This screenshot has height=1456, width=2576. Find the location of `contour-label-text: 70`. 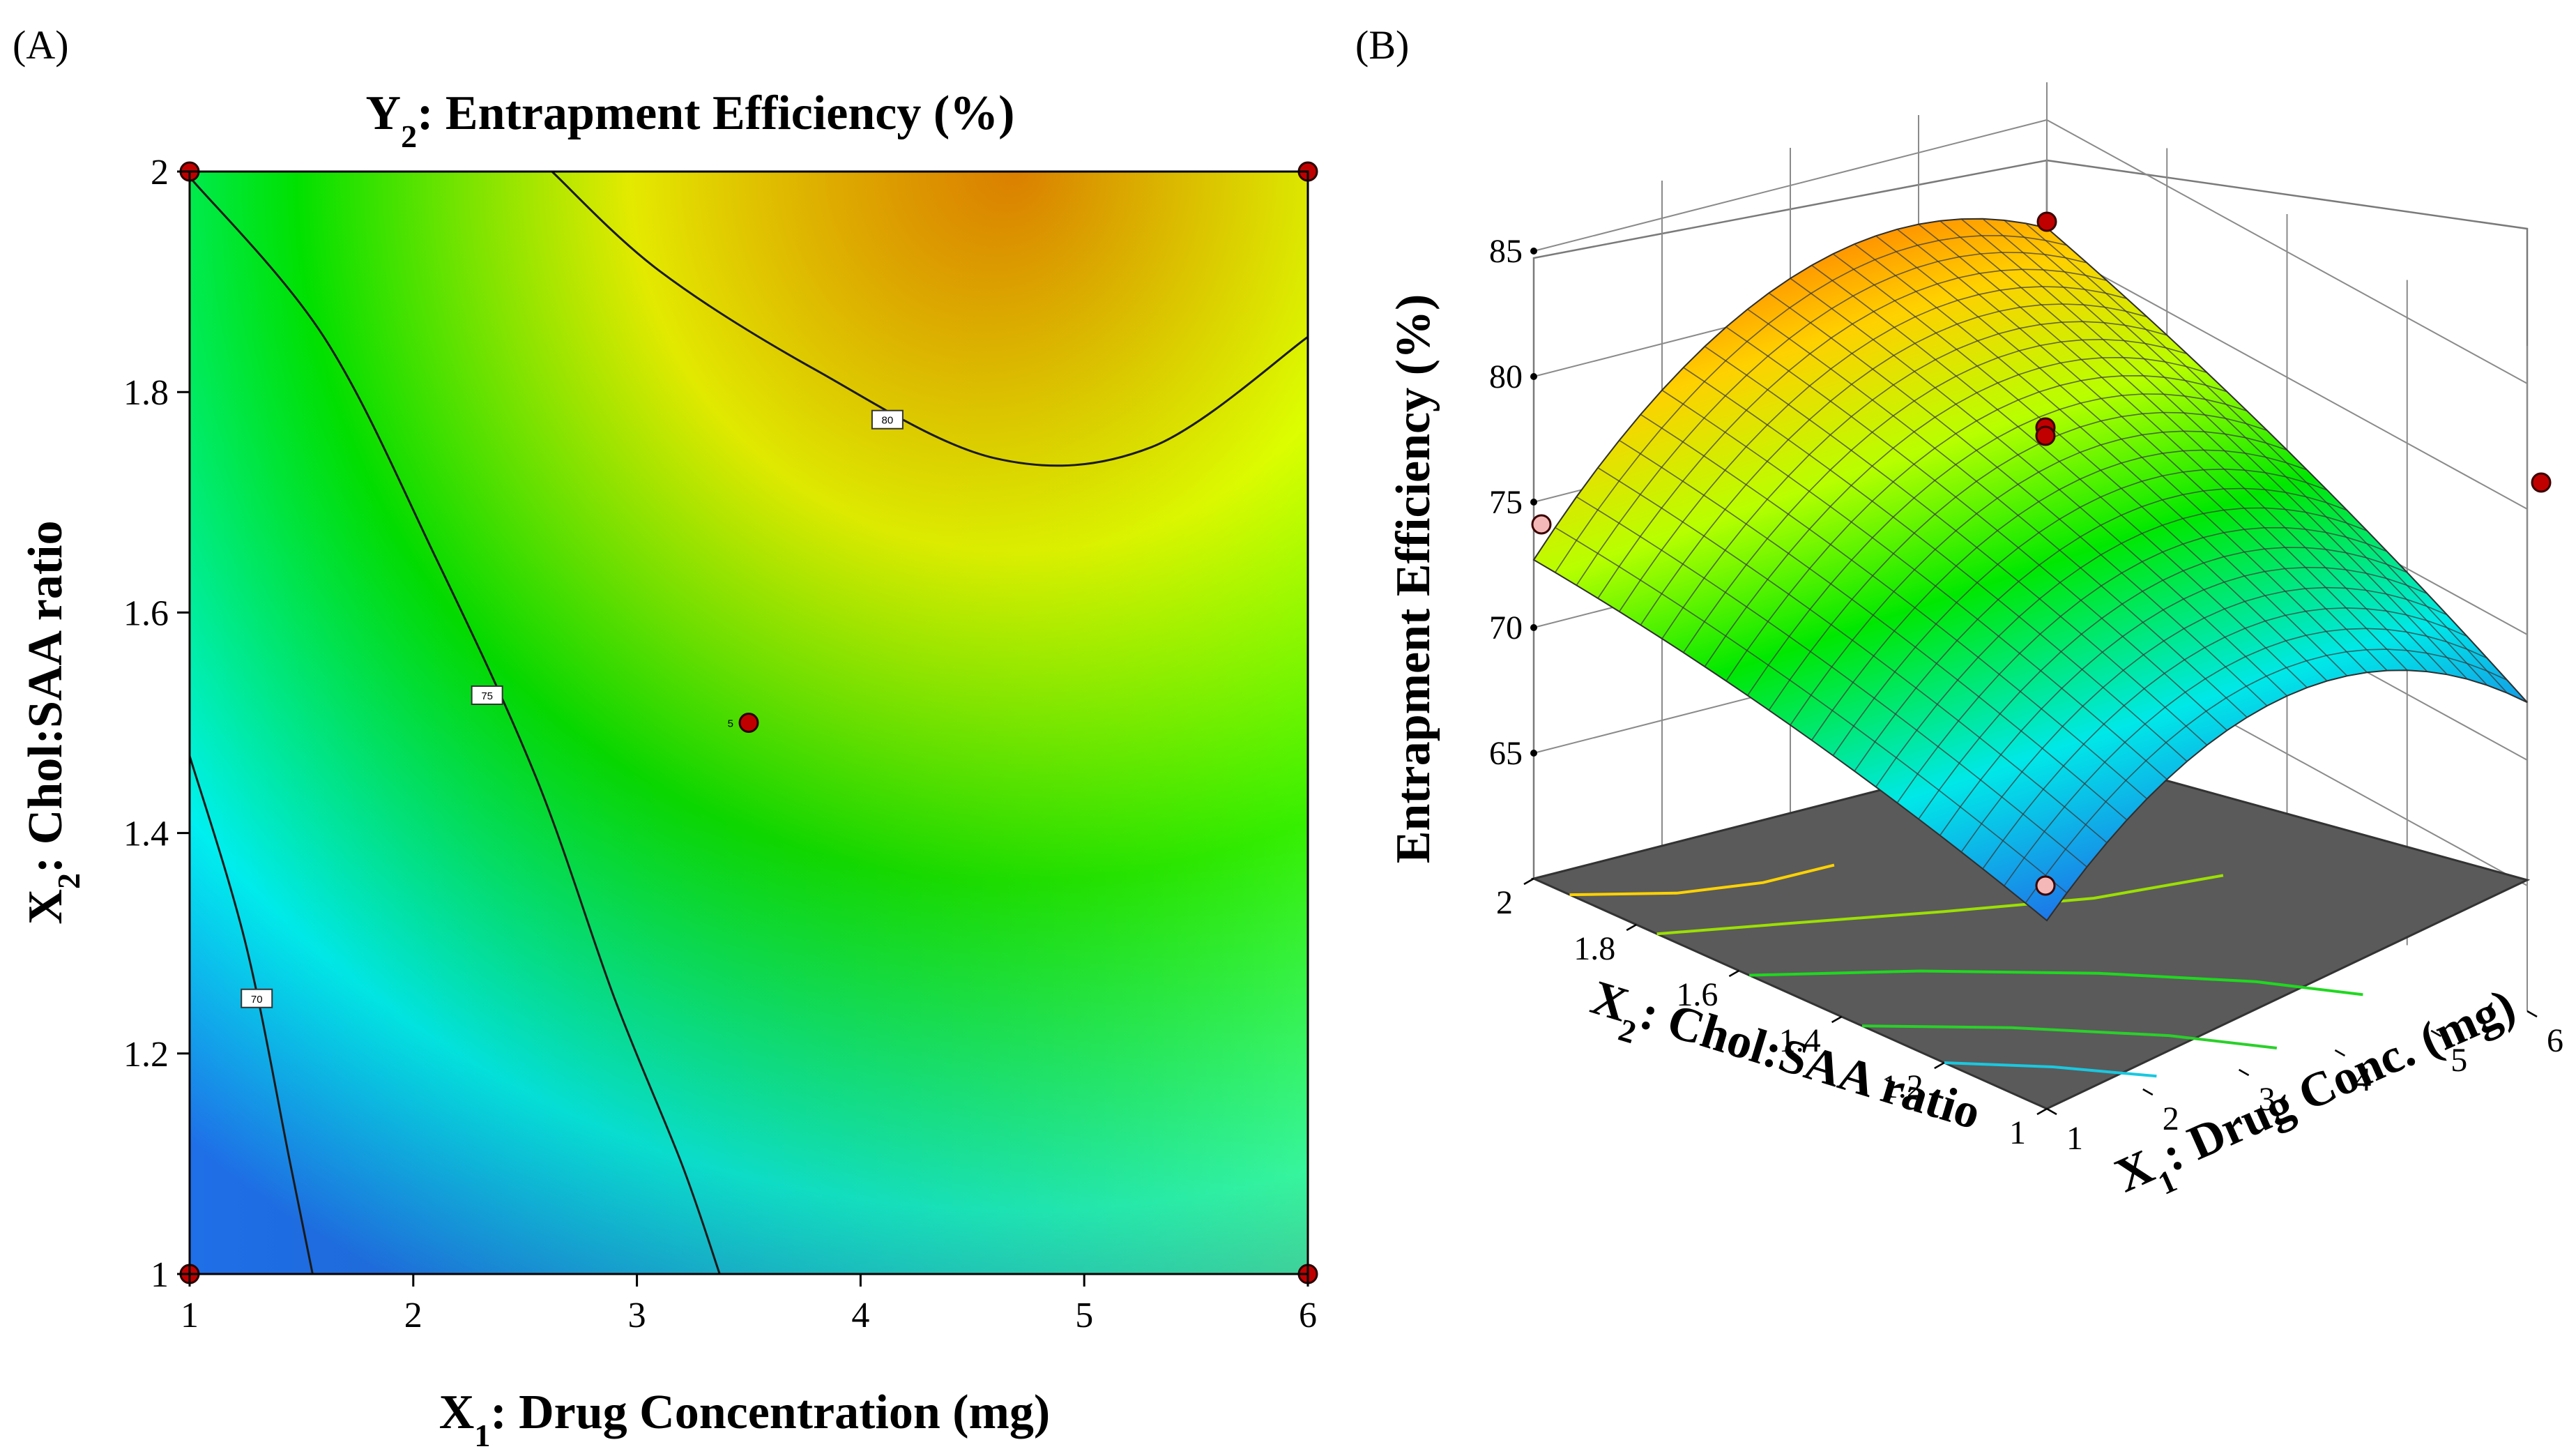

contour-label-text: 70 is located at coordinates (257, 1000).